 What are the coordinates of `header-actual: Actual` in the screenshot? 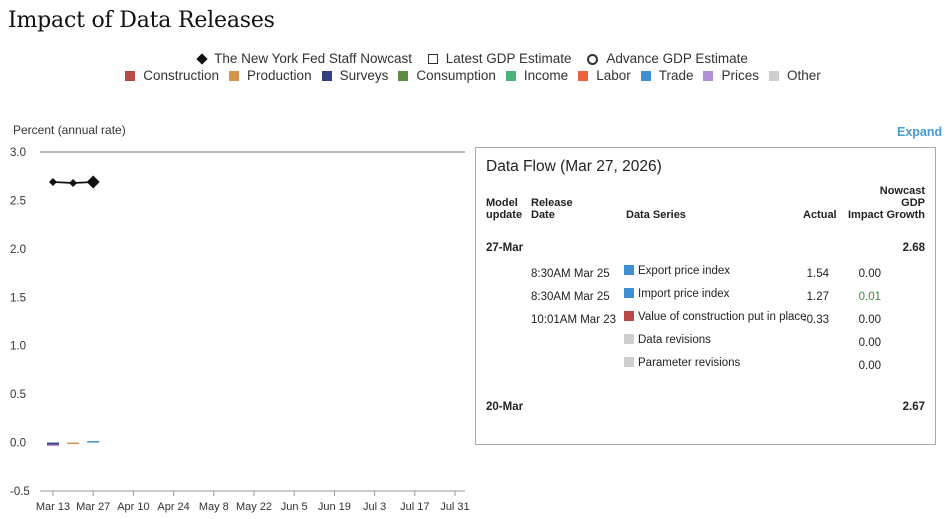 It's located at (820, 215).